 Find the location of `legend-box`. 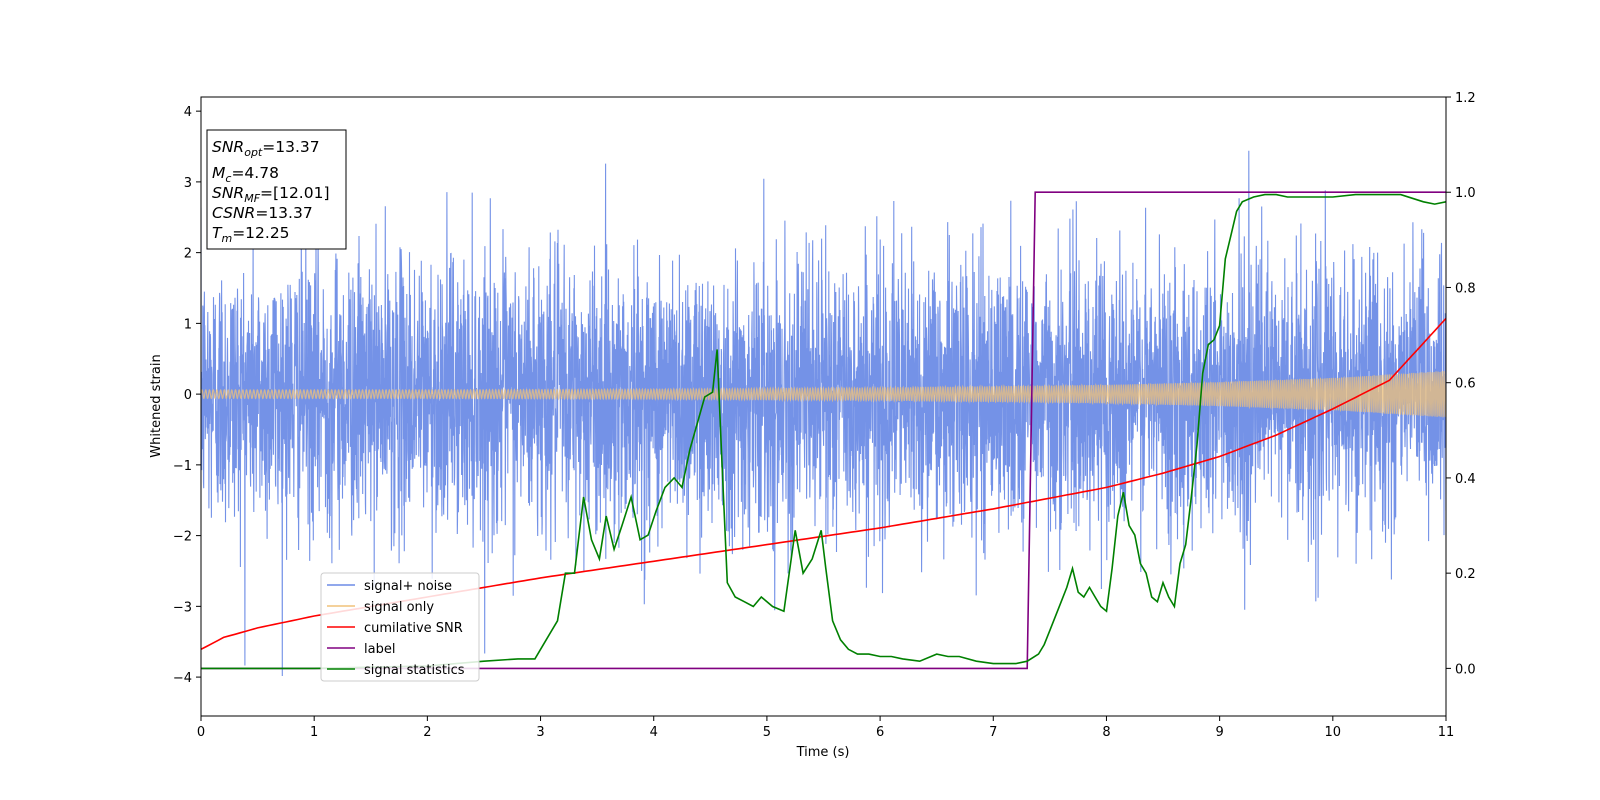

legend-box is located at coordinates (400, 627).